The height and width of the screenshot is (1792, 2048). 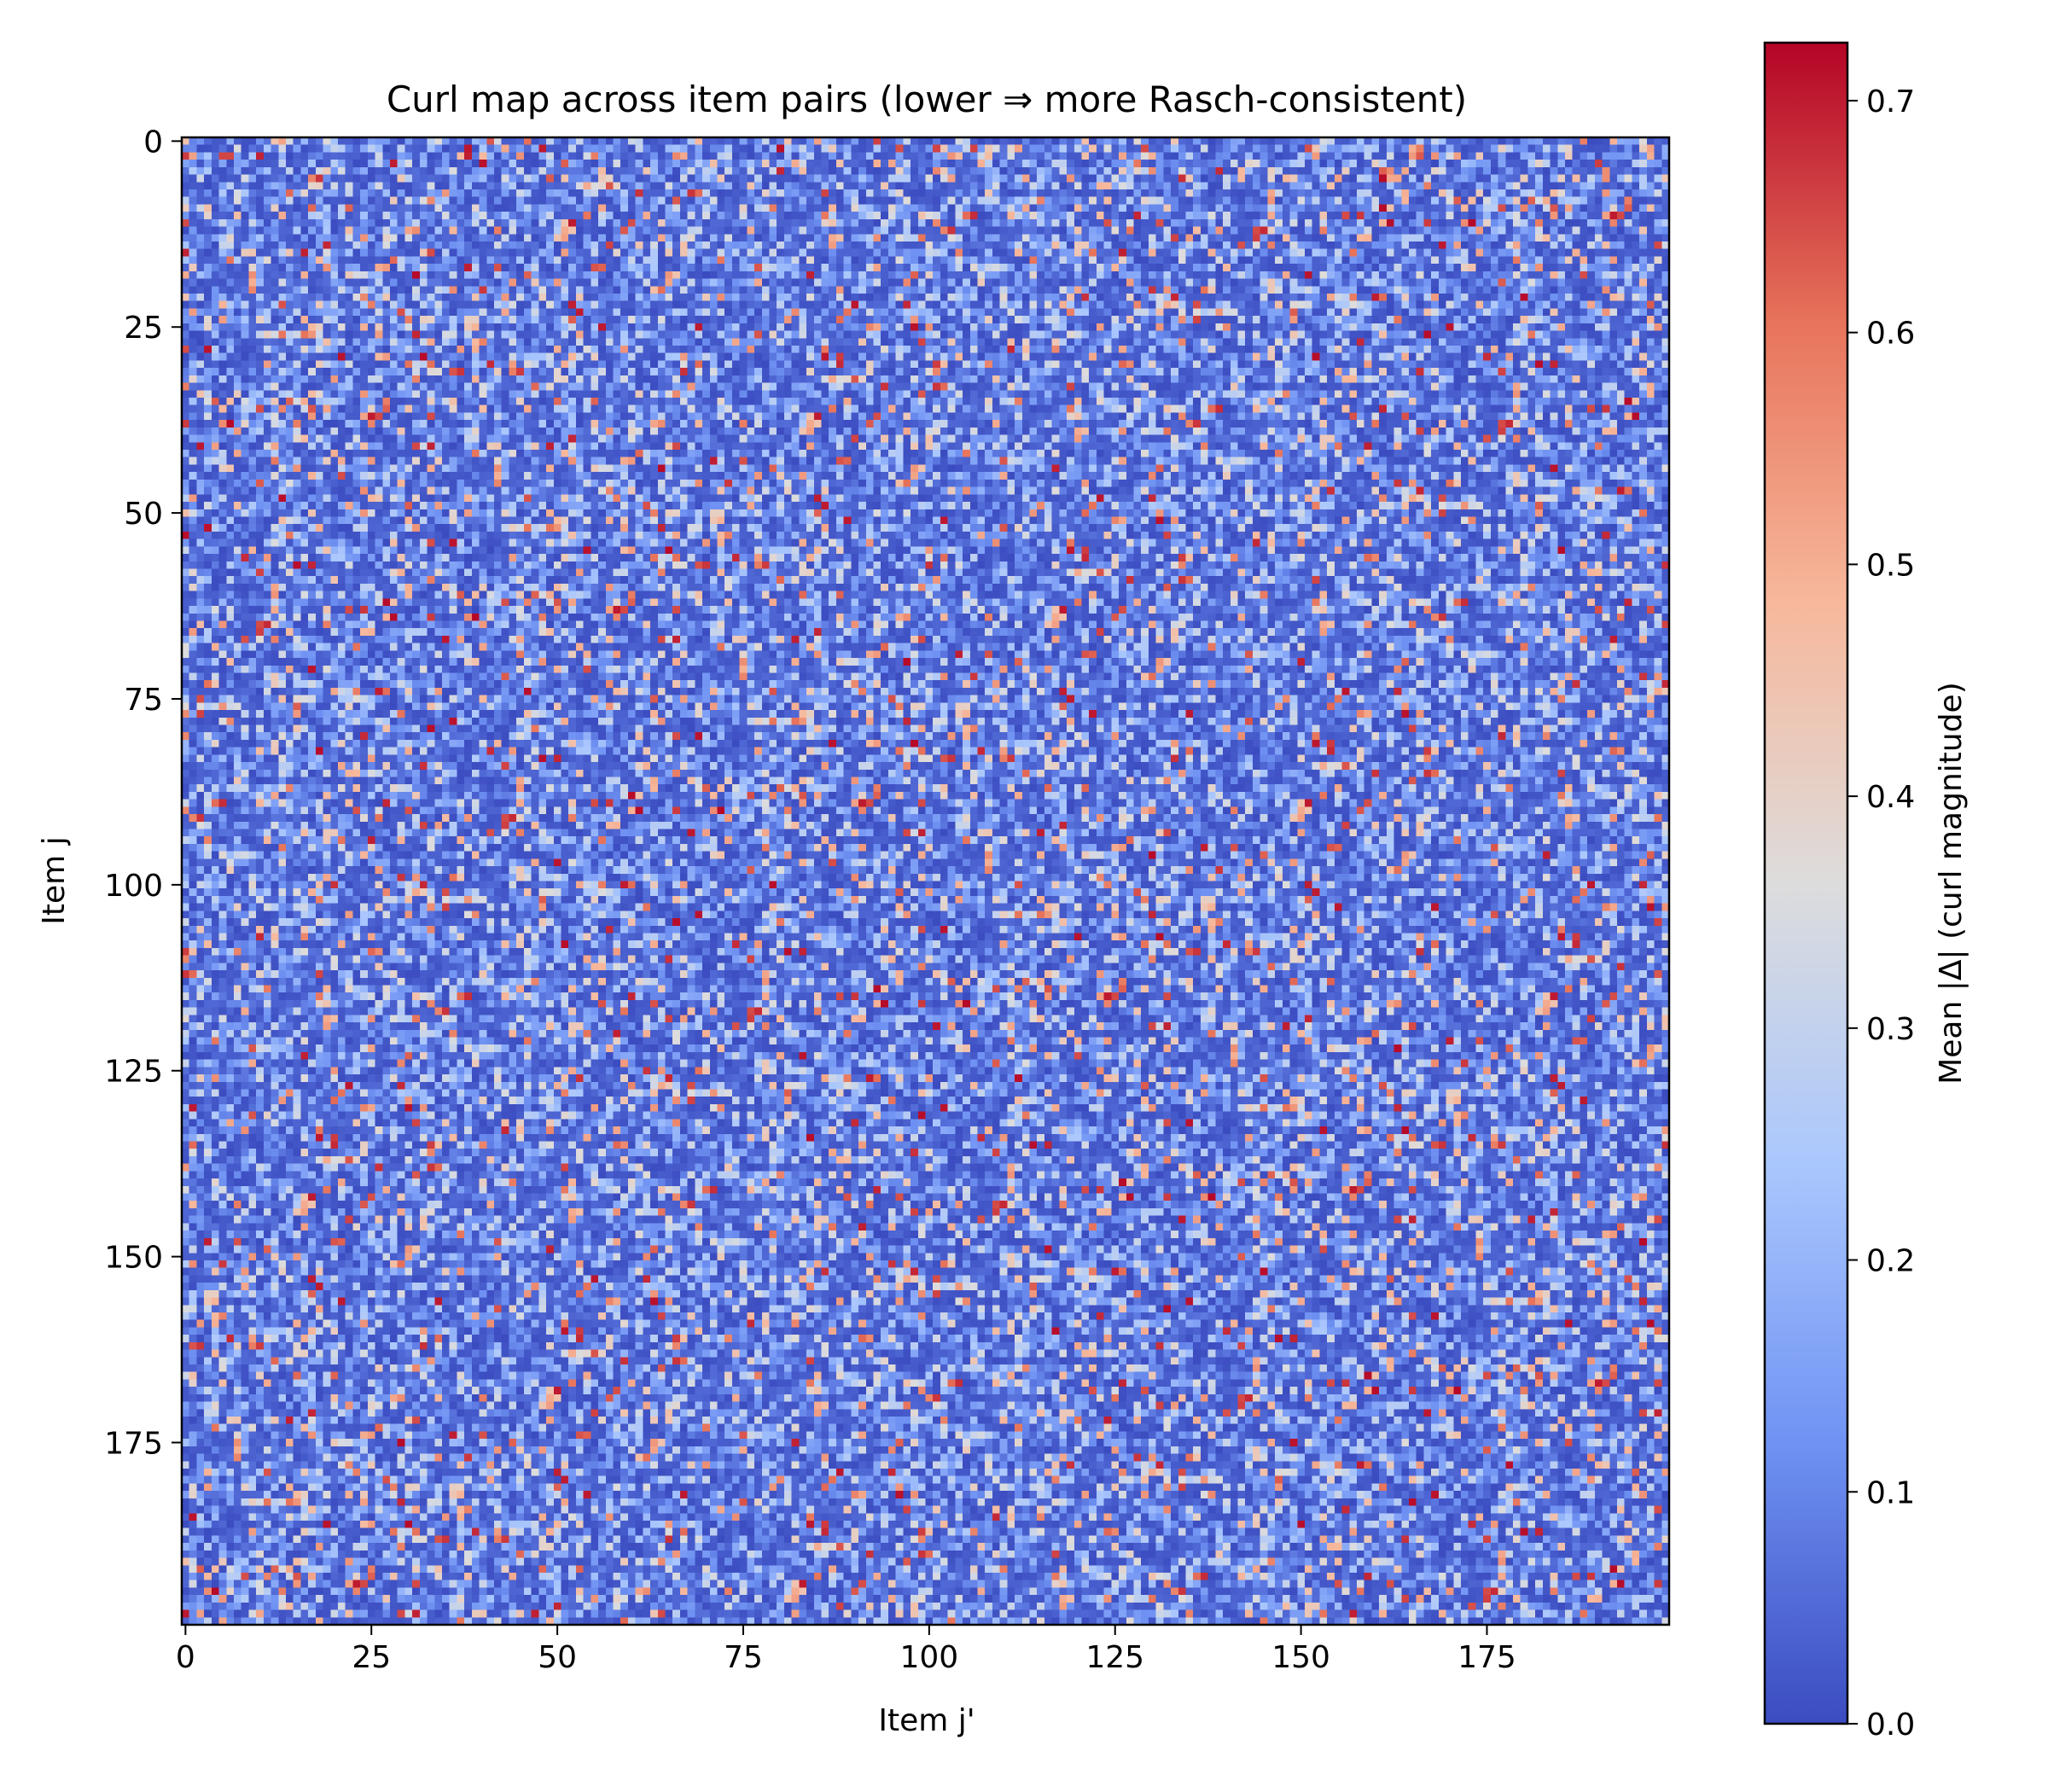 What do you see at coordinates (927, 1720) in the screenshot?
I see `x-axis-label: Item j'` at bounding box center [927, 1720].